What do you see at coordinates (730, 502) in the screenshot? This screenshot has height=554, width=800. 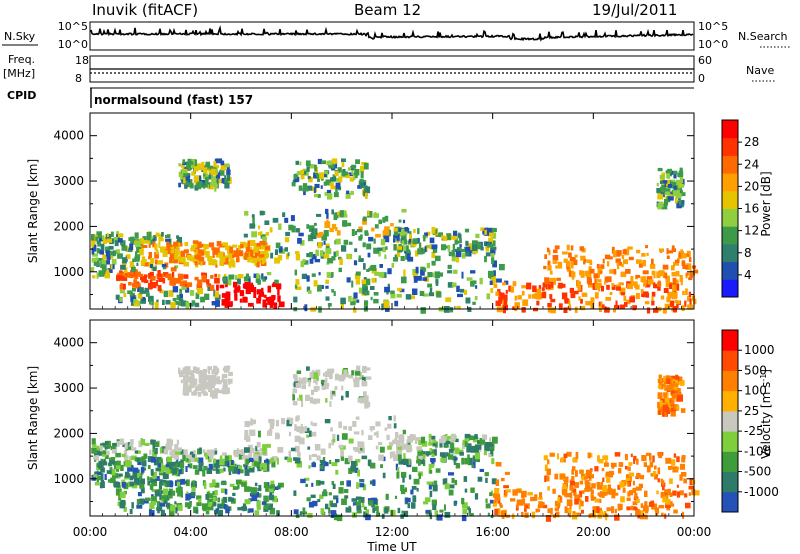 I see `colorbar-segment` at bounding box center [730, 502].